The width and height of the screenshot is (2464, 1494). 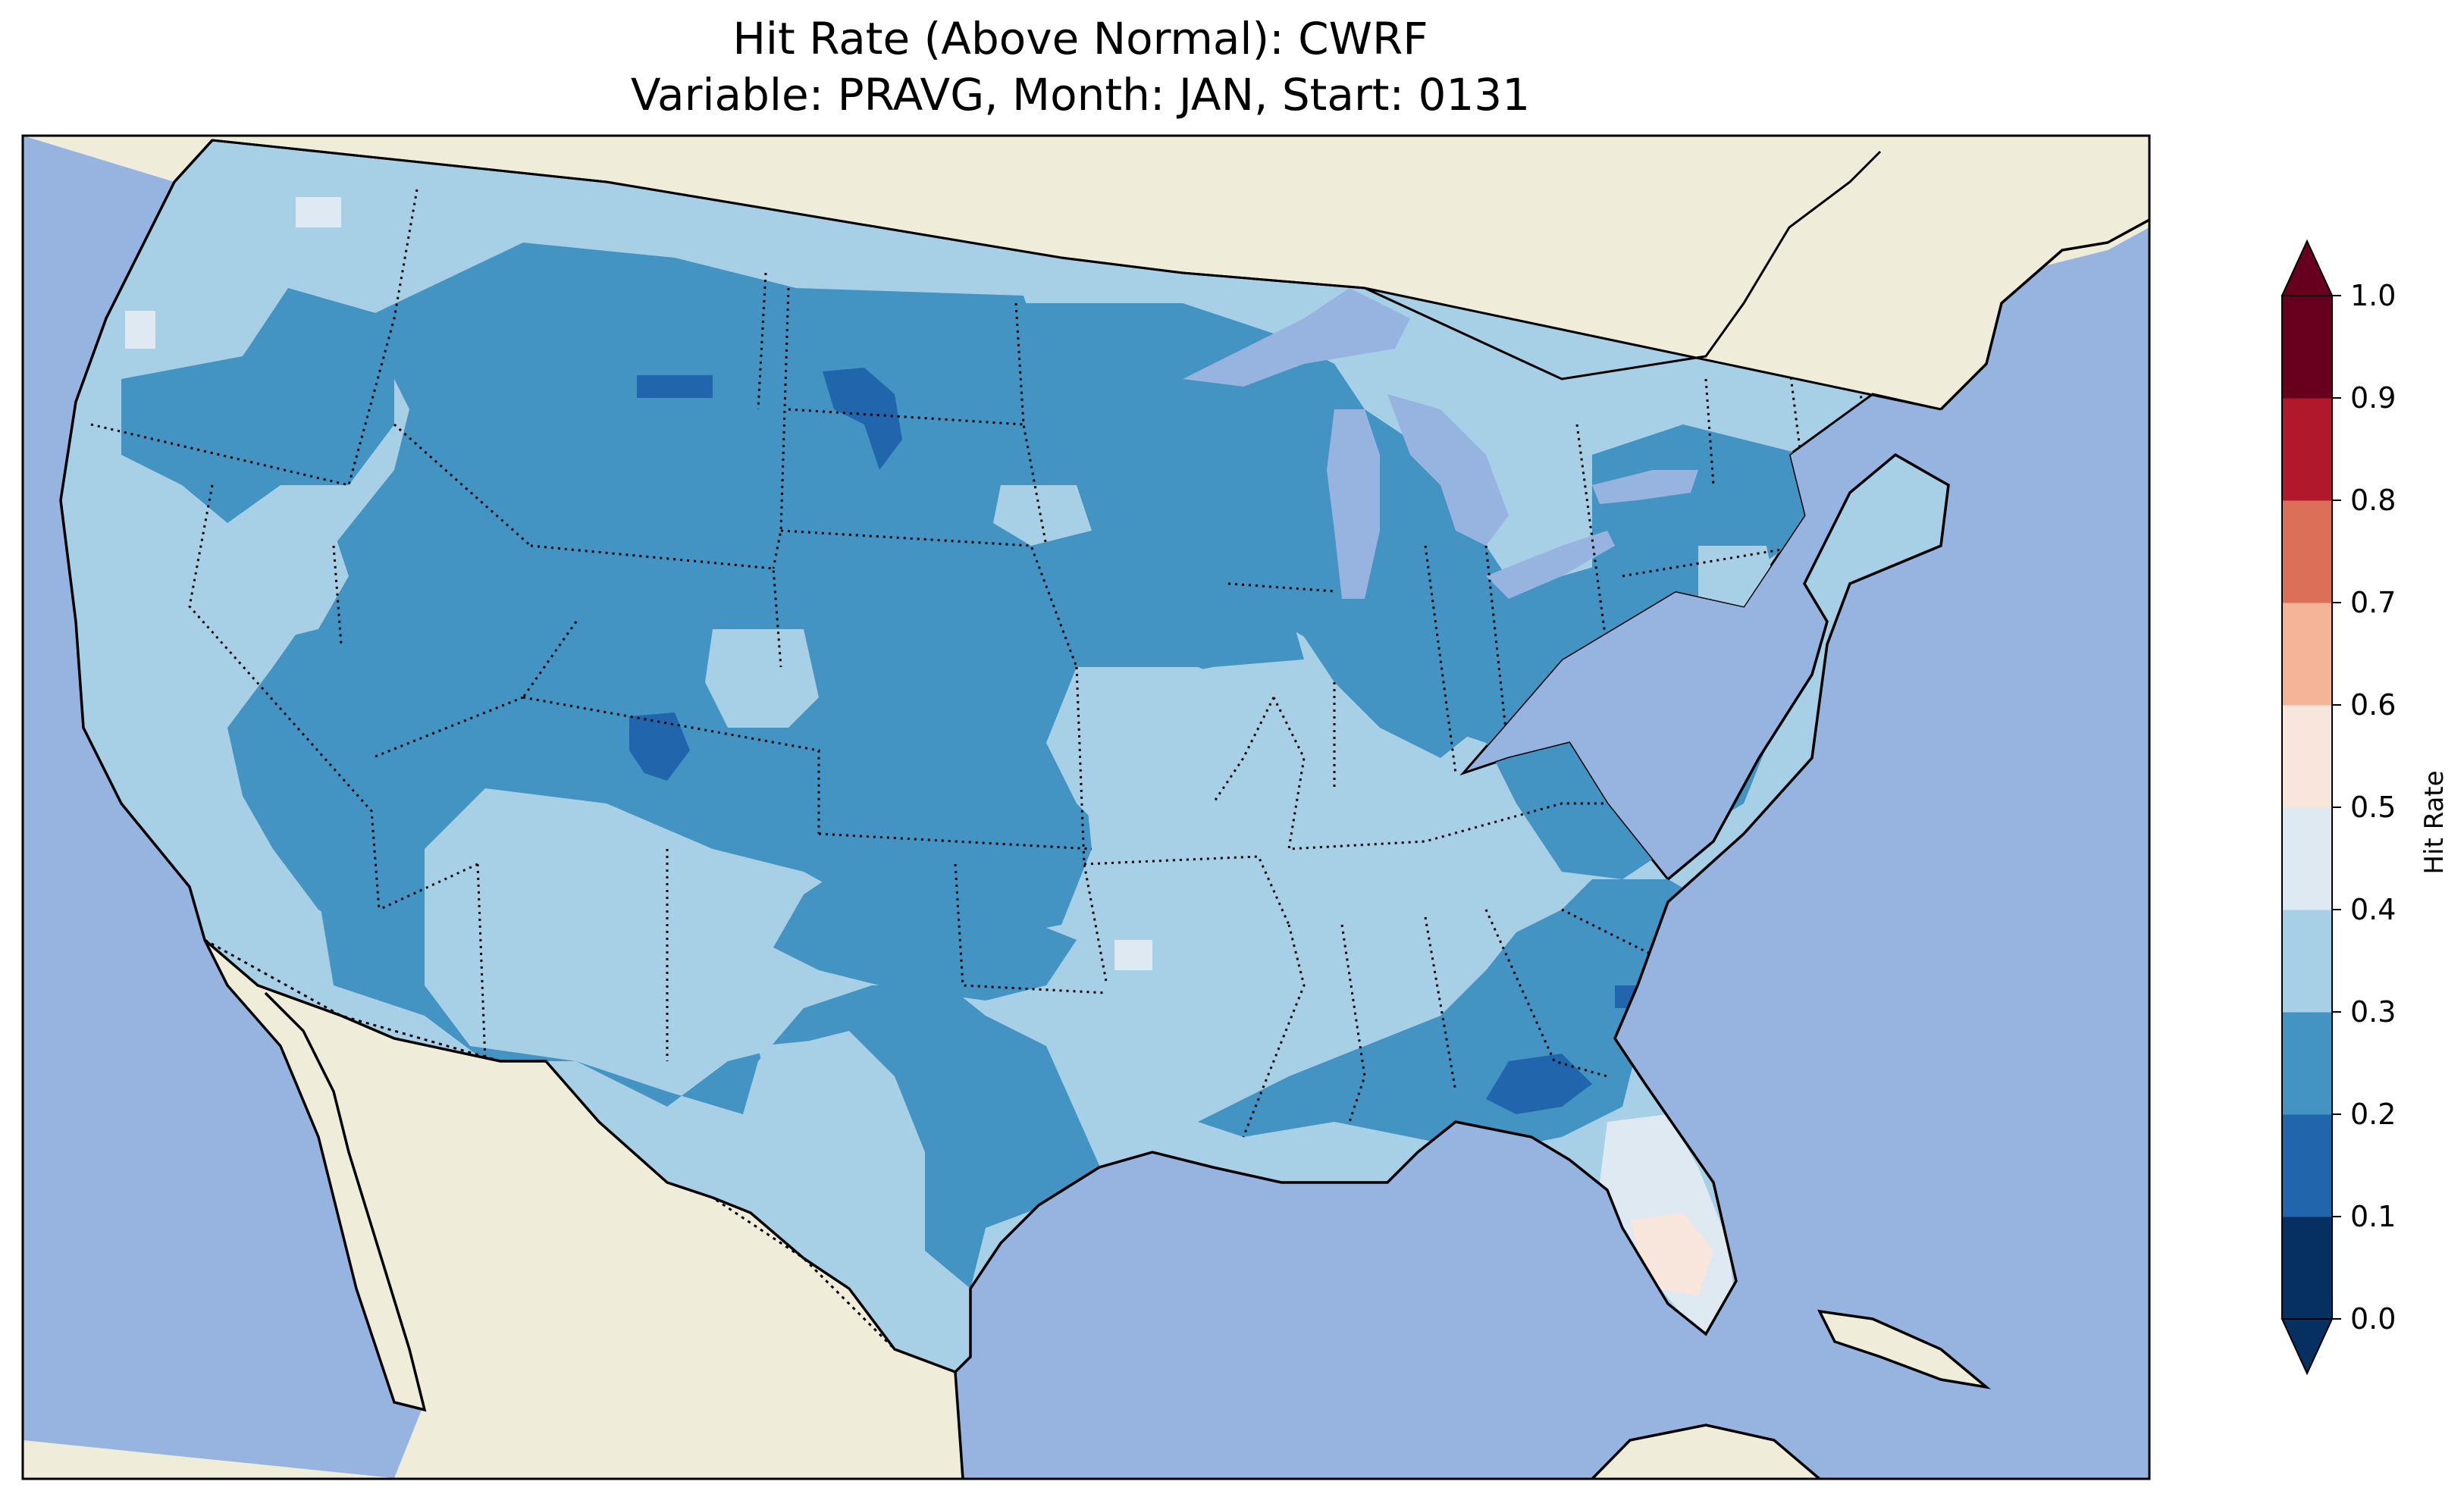 I want to click on colorbar-tick-label: 0.9, so click(x=2373, y=398).